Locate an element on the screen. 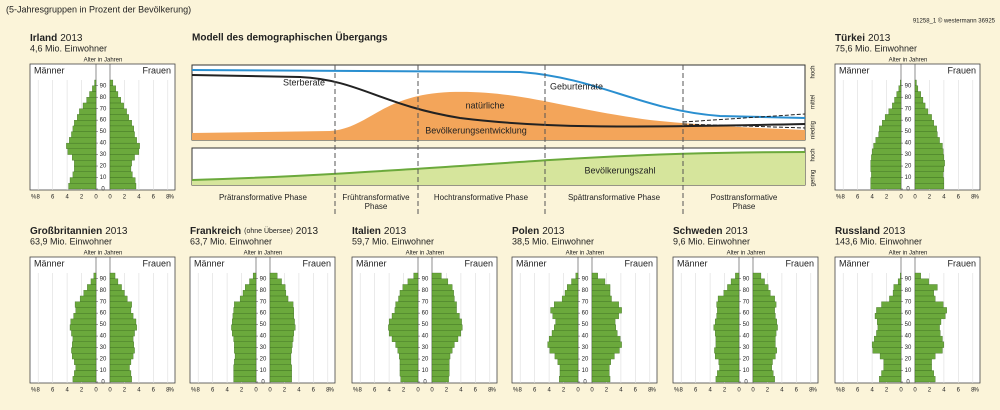 This screenshot has width=1000, height=410. legend-label: Männer is located at coordinates (49, 263).